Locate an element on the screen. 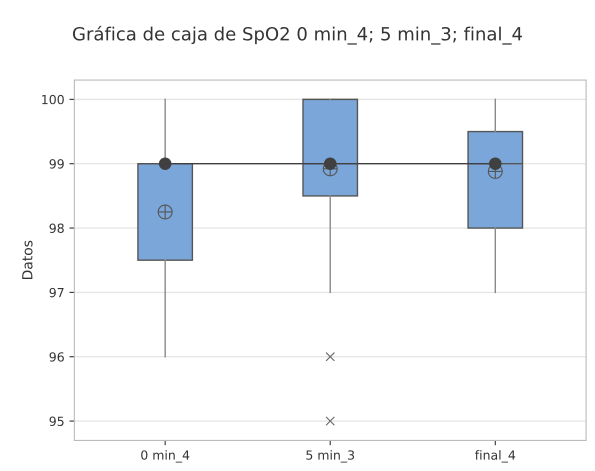 This screenshot has width=595, height=471. y-tick-label: 100 is located at coordinates (53, 99).